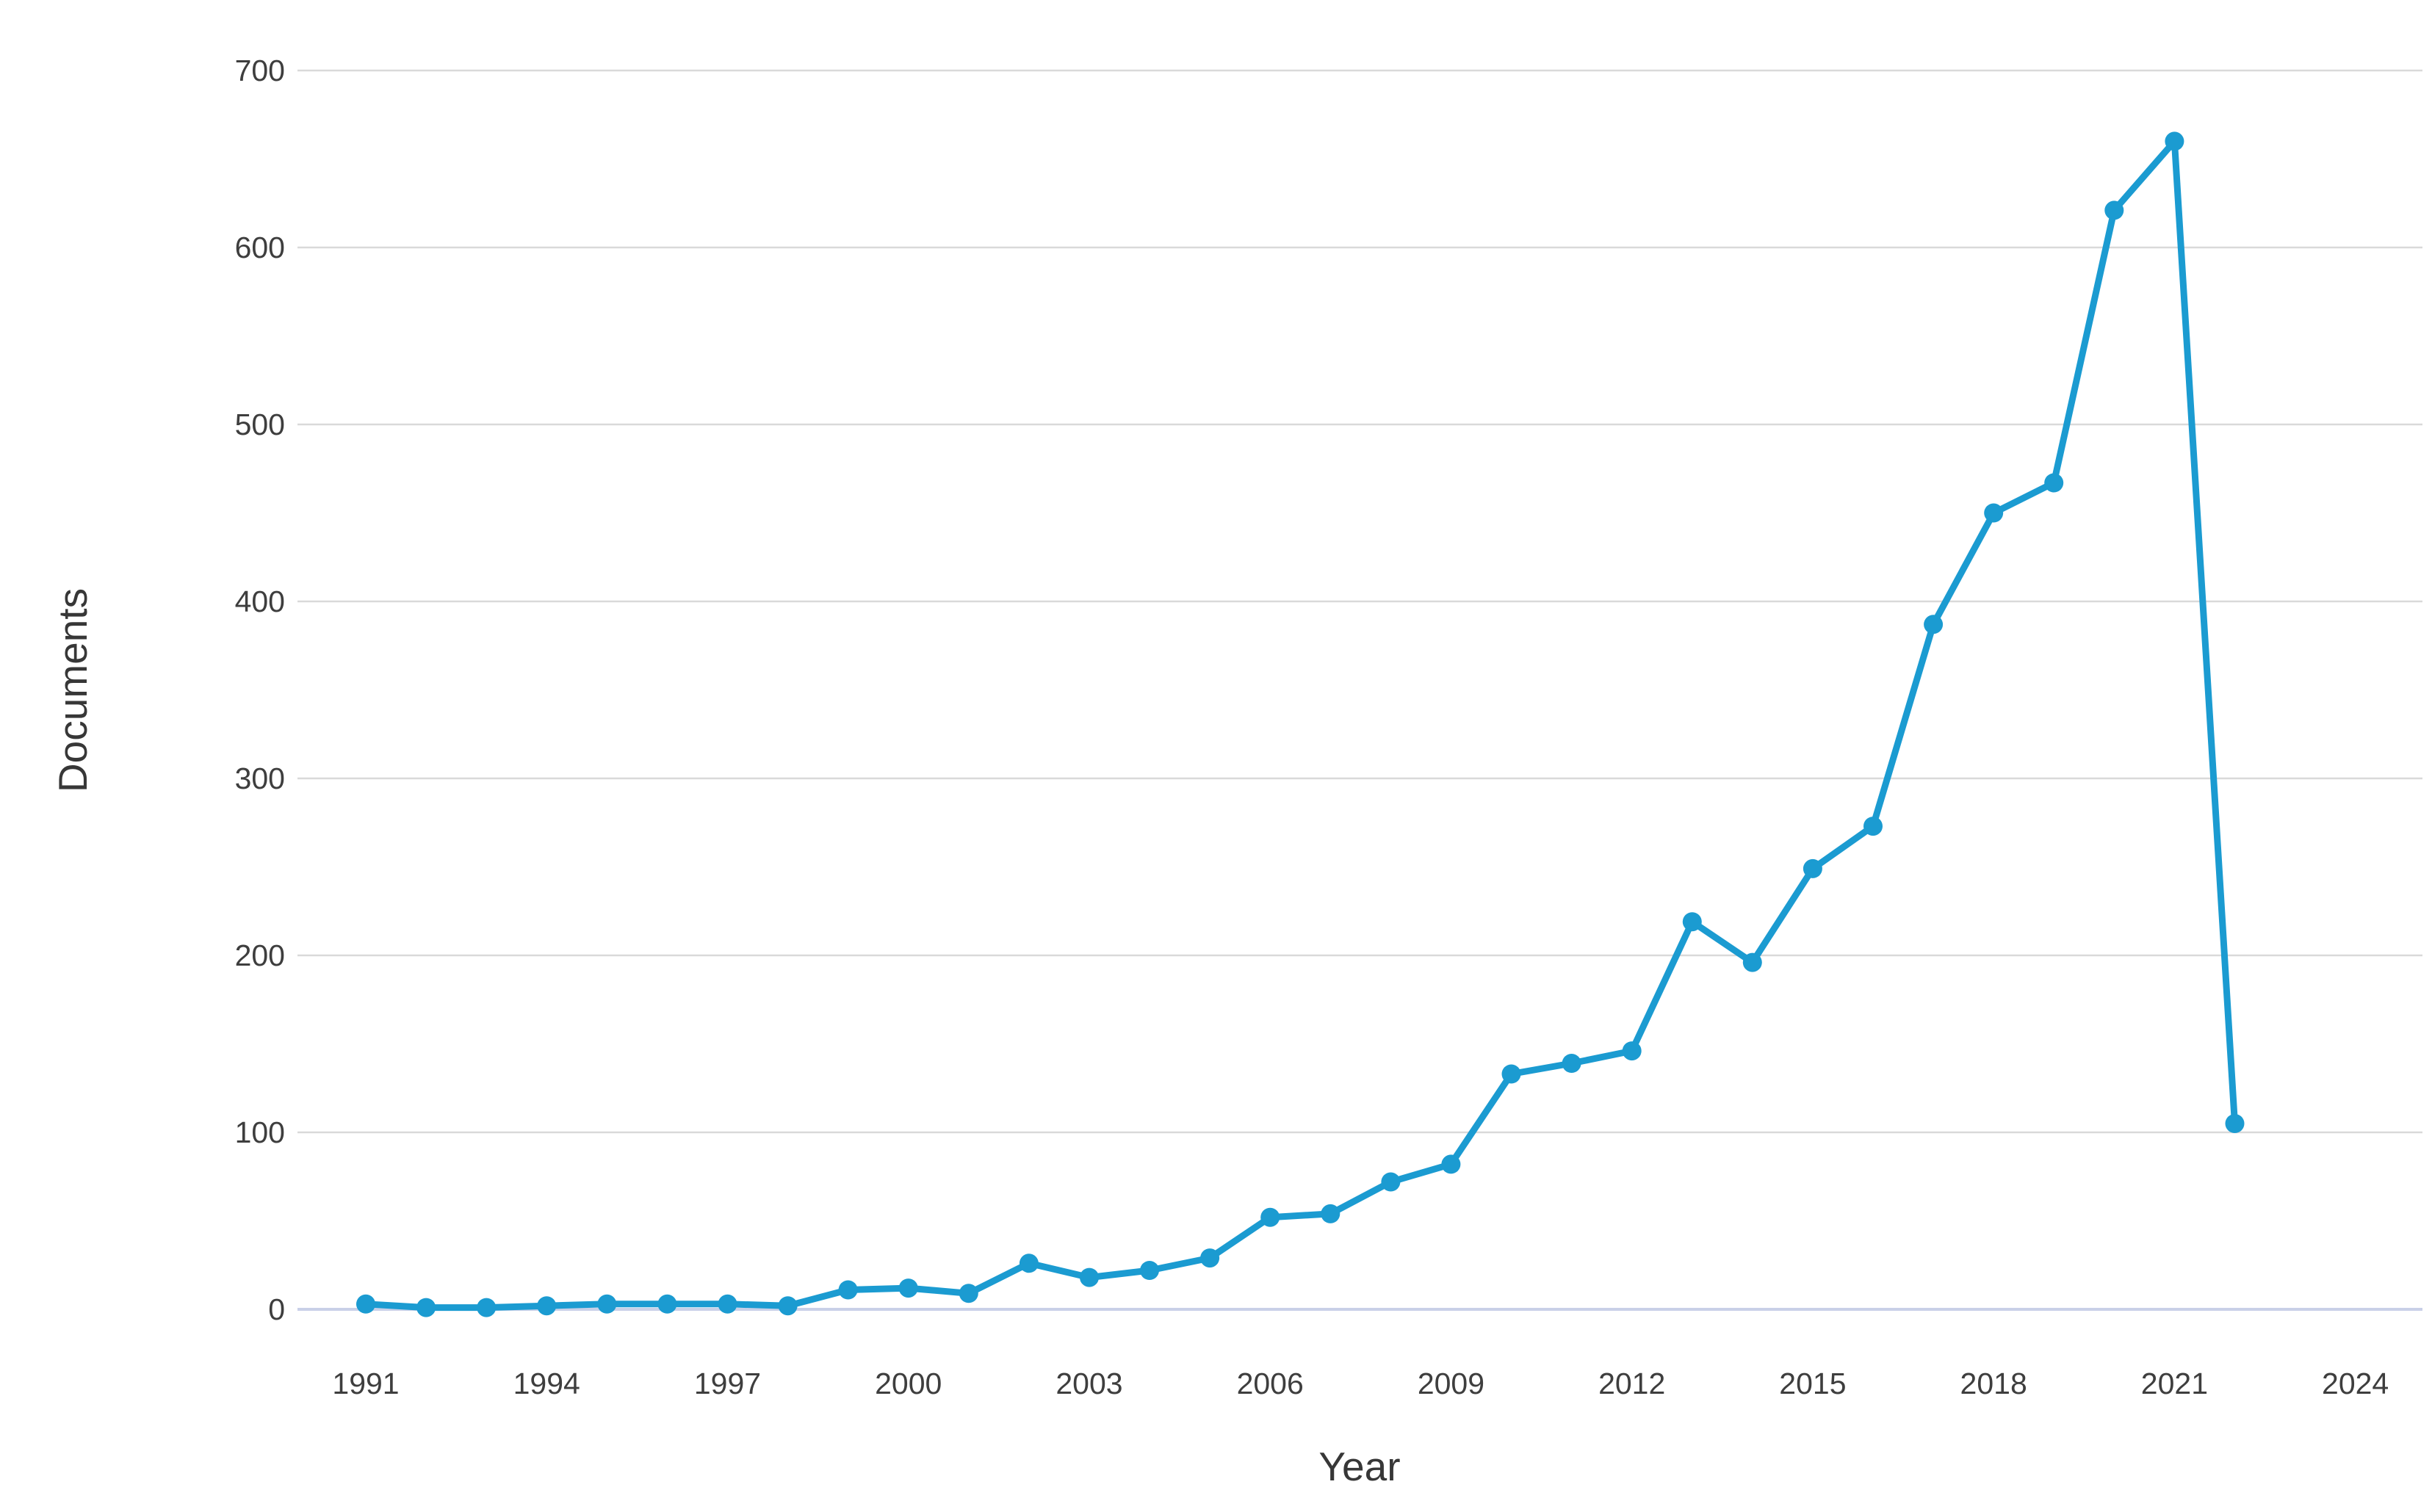 The width and height of the screenshot is (2432, 1512). Describe the element at coordinates (426, 1307) in the screenshot. I see `data-point-1992` at that location.